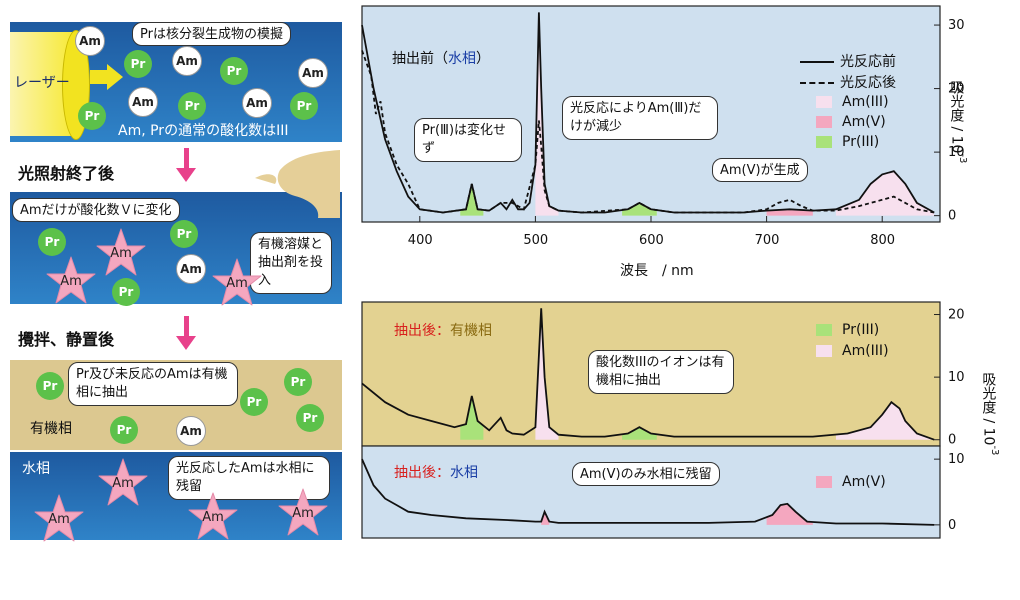 The height and width of the screenshot is (600, 1020). I want to click on aq-chart-title: 抽出後：水相, so click(436, 472).